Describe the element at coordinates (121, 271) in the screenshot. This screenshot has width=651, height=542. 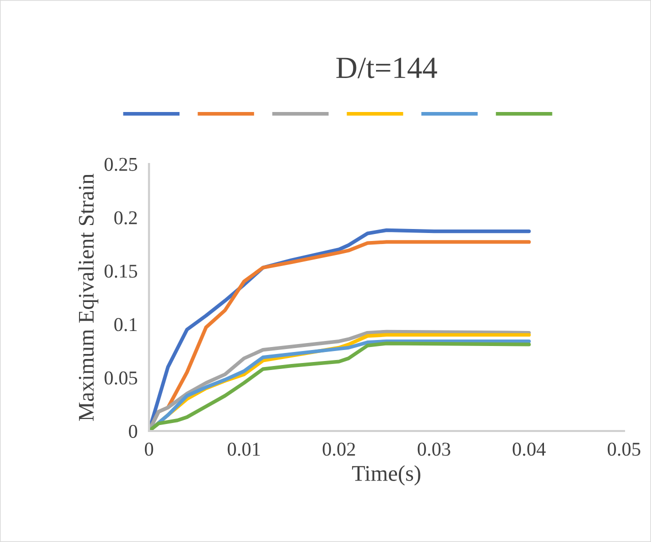
I see `y-tick-label: 0.15` at that location.